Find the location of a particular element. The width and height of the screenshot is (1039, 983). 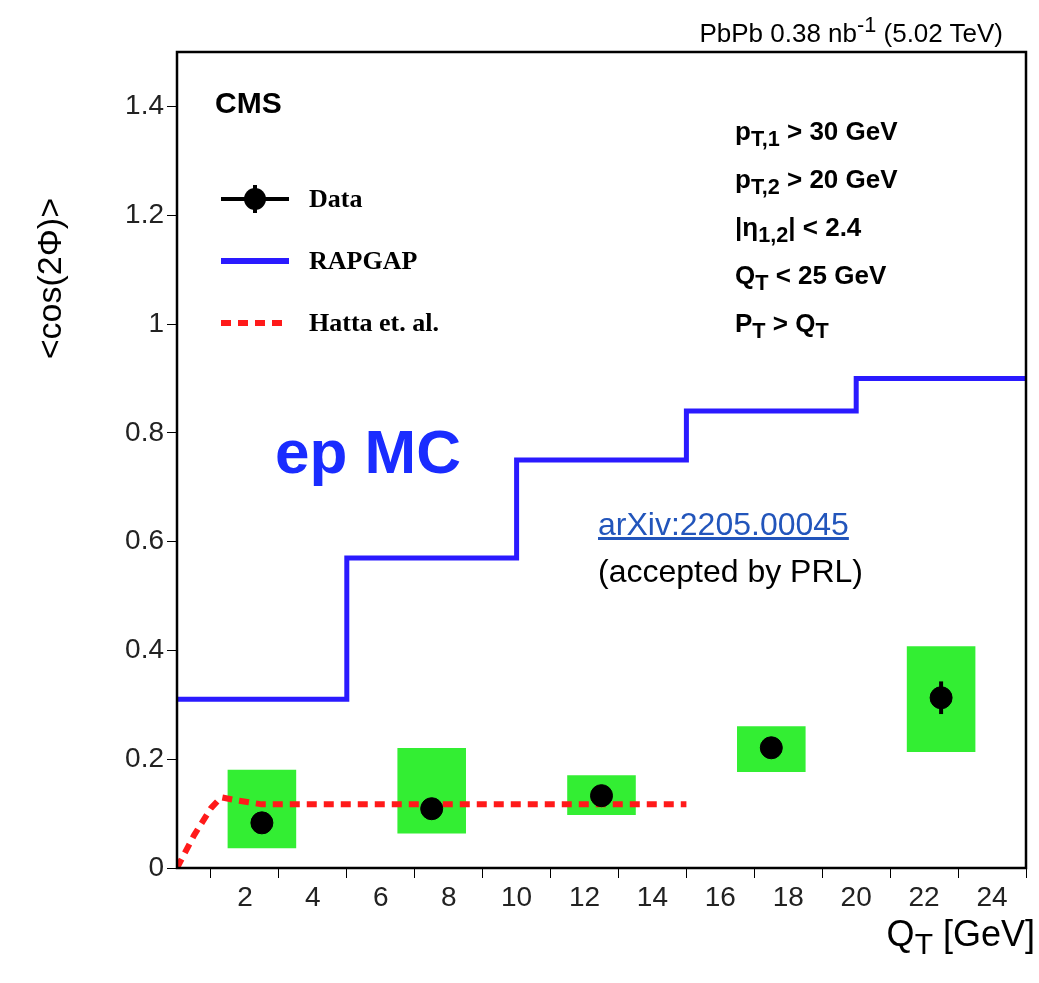

x-axis-title: Q$_{T}$ [GeV] is located at coordinates (960, 937).